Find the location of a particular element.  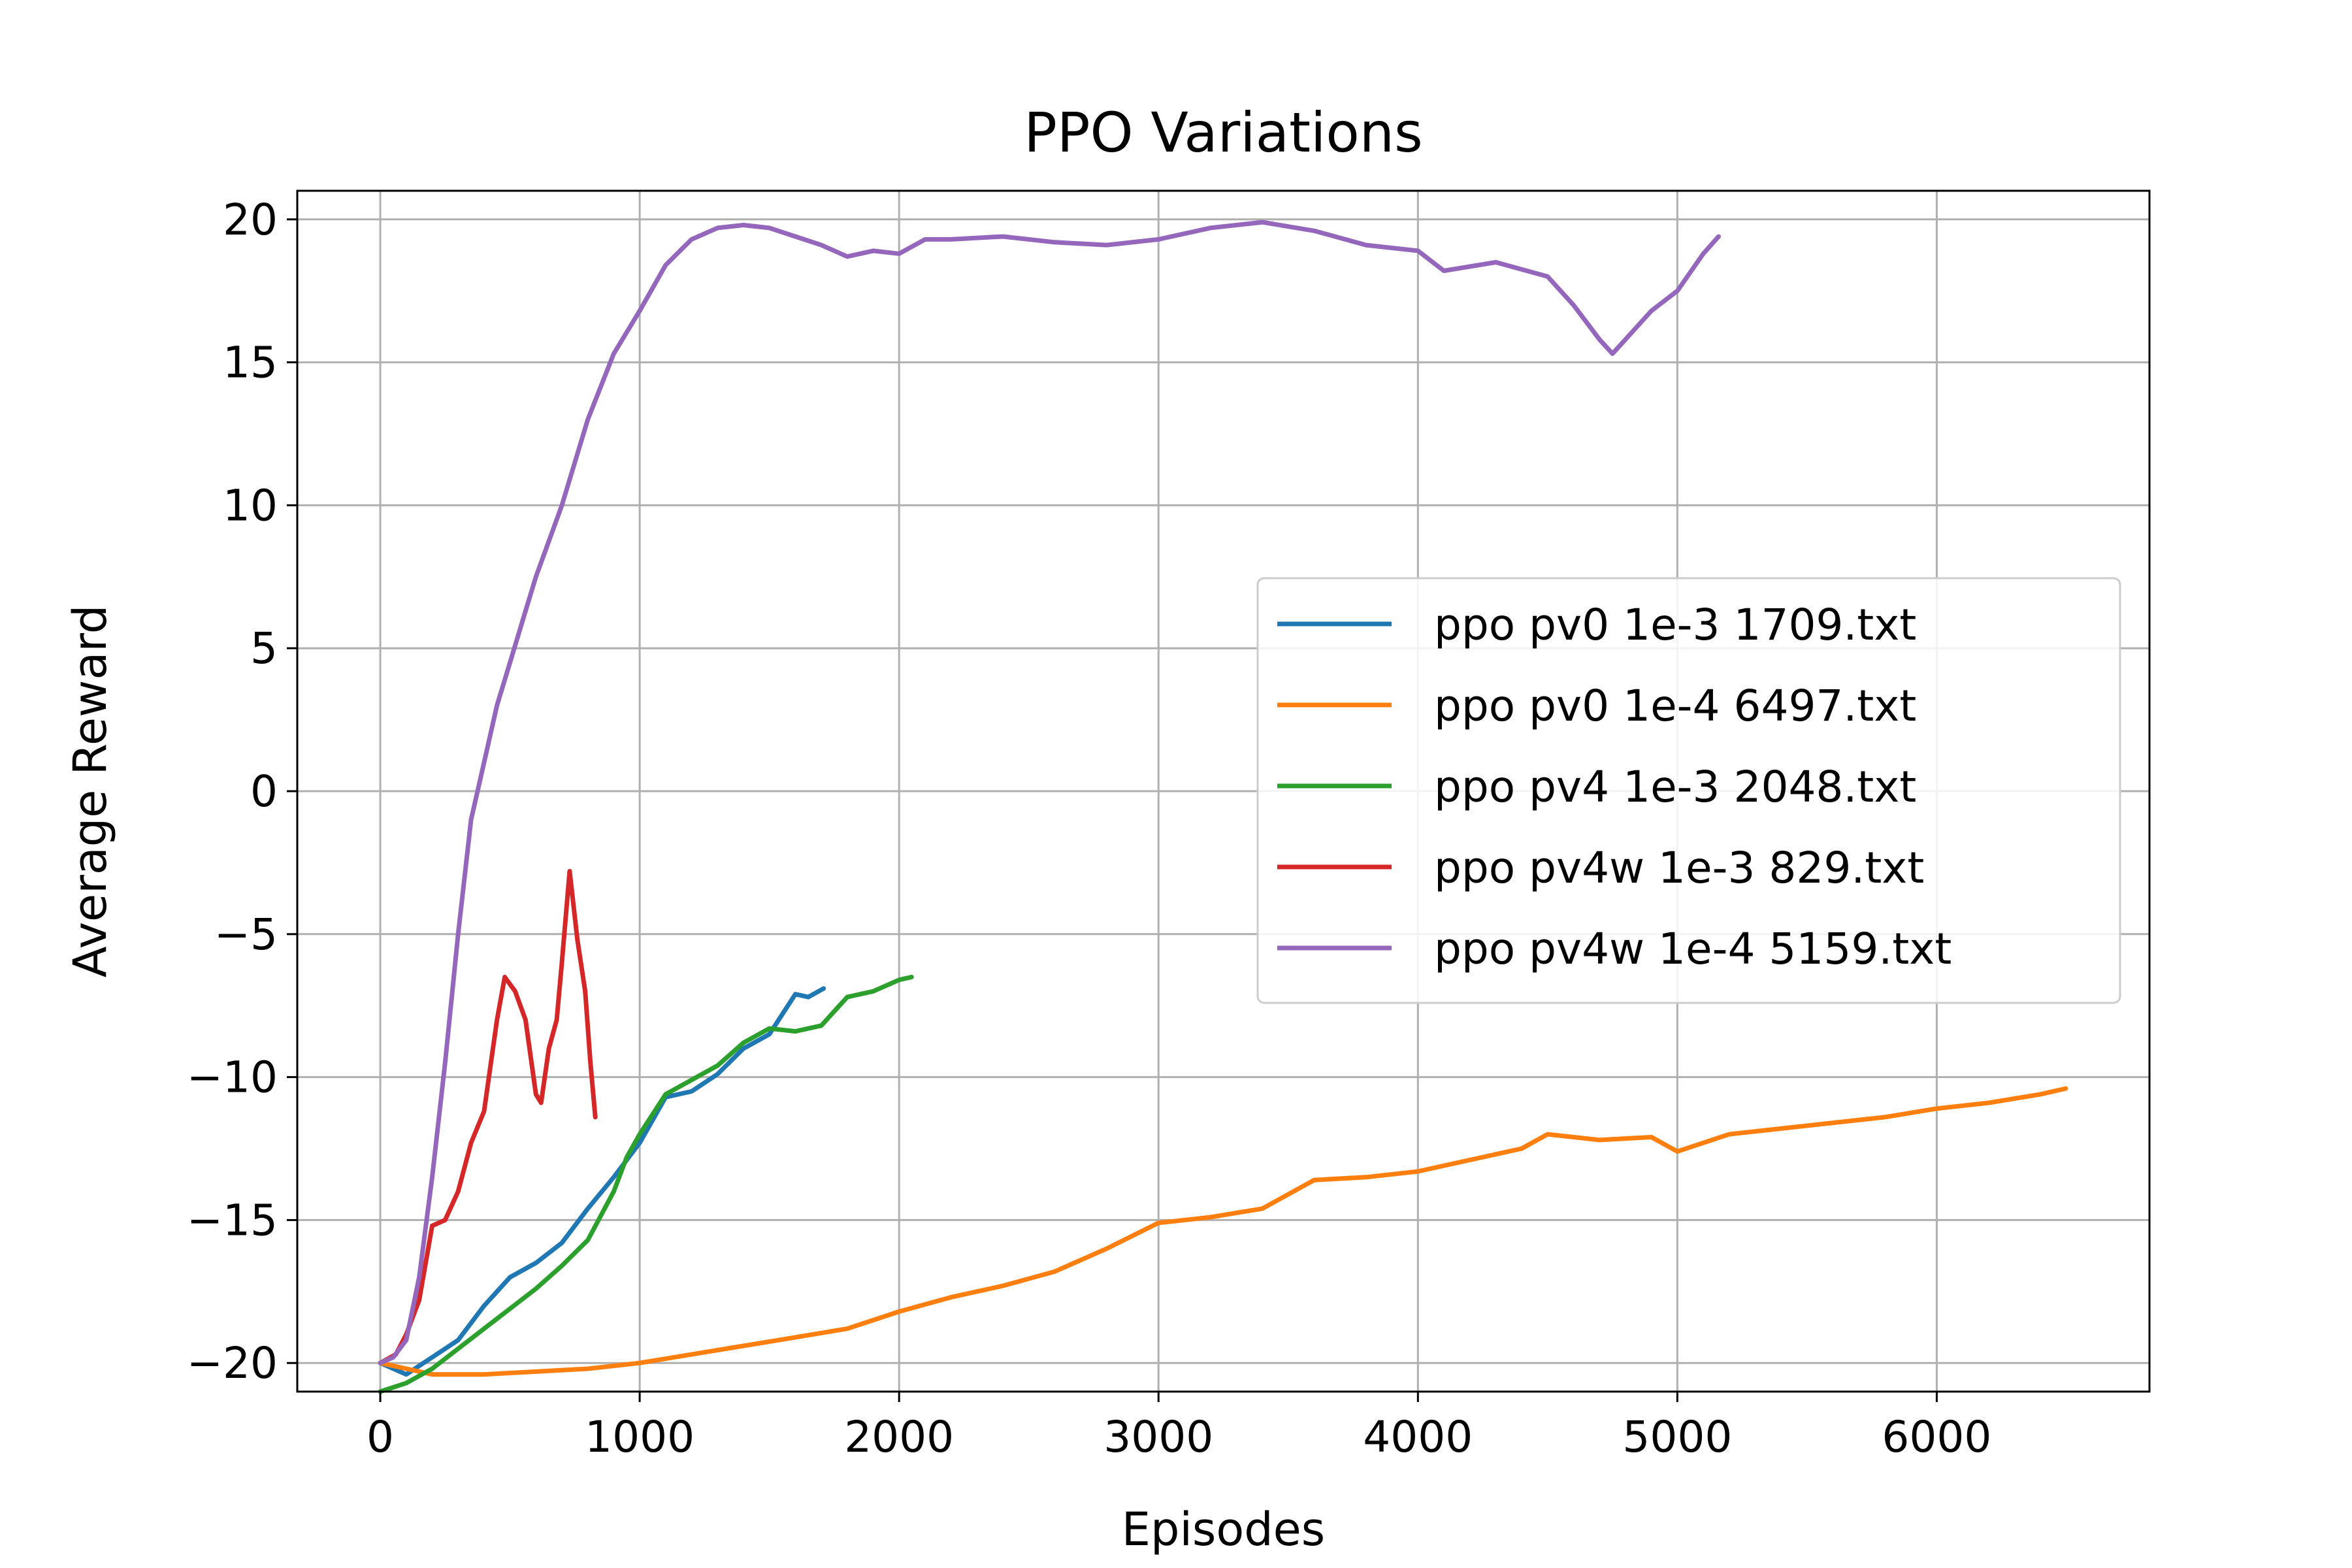

legend-label: ppo pv0 1e-3 1709.txt is located at coordinates (1675, 625).